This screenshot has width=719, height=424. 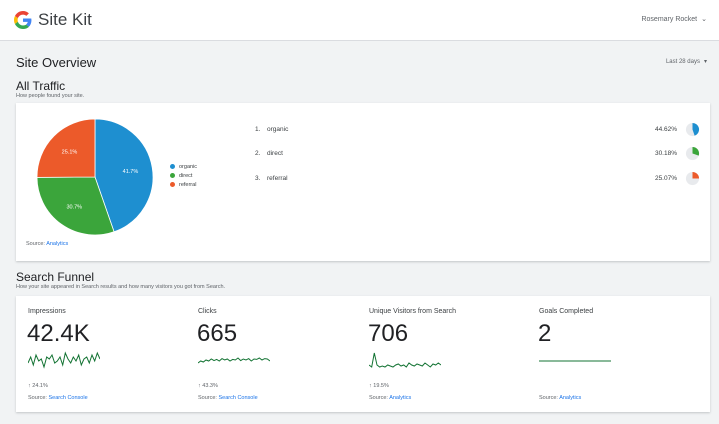 I want to click on row-number: 2., so click(x=258, y=153).